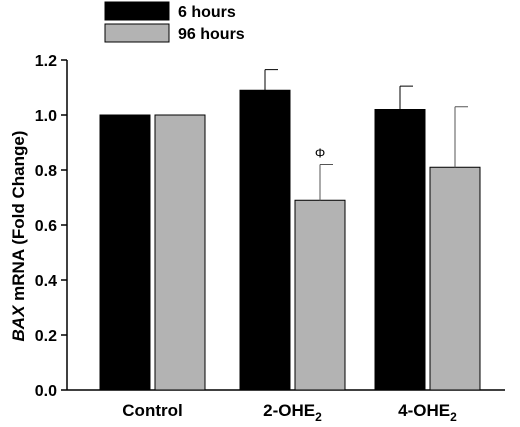 Image resolution: width=520 pixels, height=427 pixels. I want to click on y-tick-label: 0.0, so click(46, 391).